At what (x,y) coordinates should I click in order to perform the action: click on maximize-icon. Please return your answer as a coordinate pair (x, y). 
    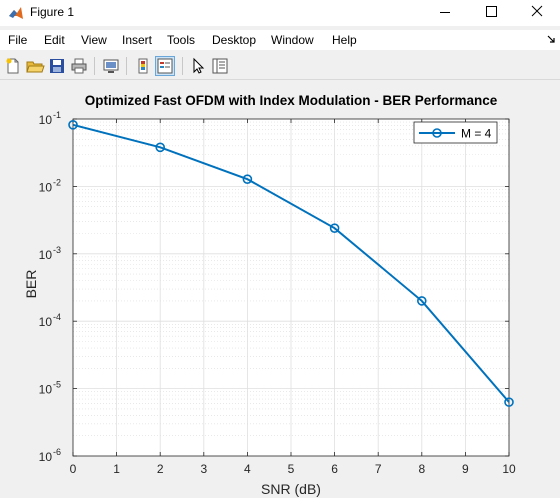
    Looking at the image, I should click on (491, 11).